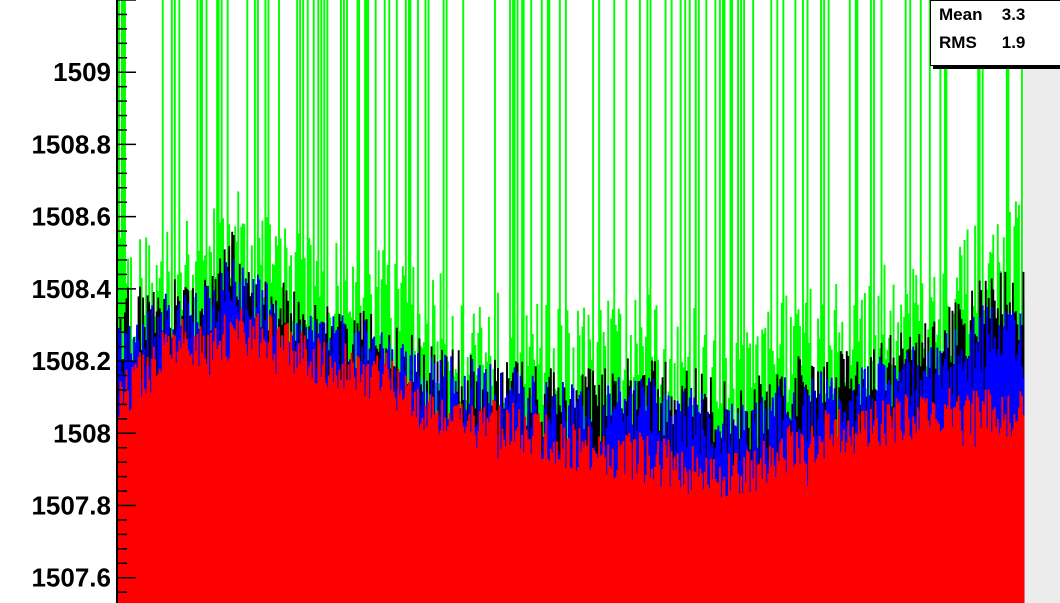 Image resolution: width=1060 pixels, height=603 pixels. Describe the element at coordinates (1013, 14) in the screenshot. I see `stats-mean-value: 3.3` at that location.